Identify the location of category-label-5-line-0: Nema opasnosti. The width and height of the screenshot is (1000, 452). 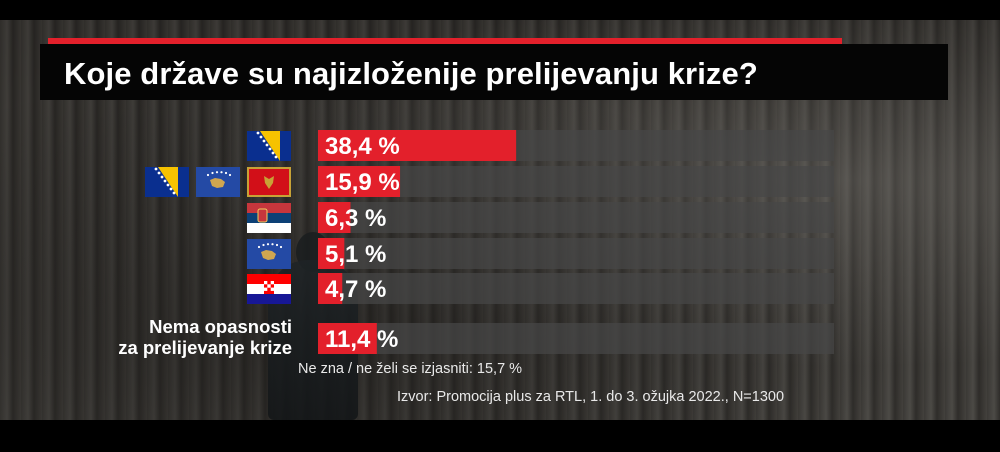
(220, 326).